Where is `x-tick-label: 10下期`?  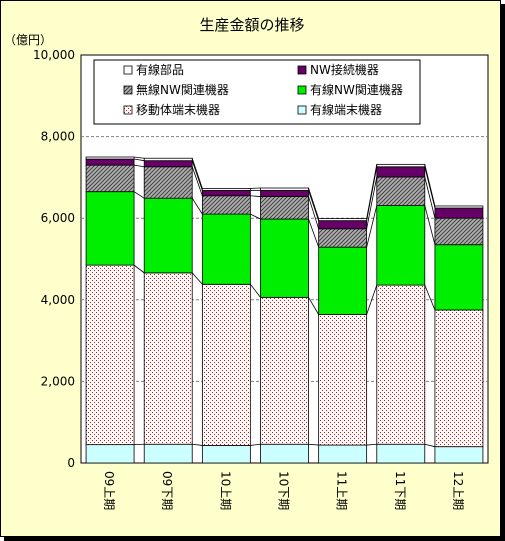
x-tick-label: 10下期 is located at coordinates (284, 490).